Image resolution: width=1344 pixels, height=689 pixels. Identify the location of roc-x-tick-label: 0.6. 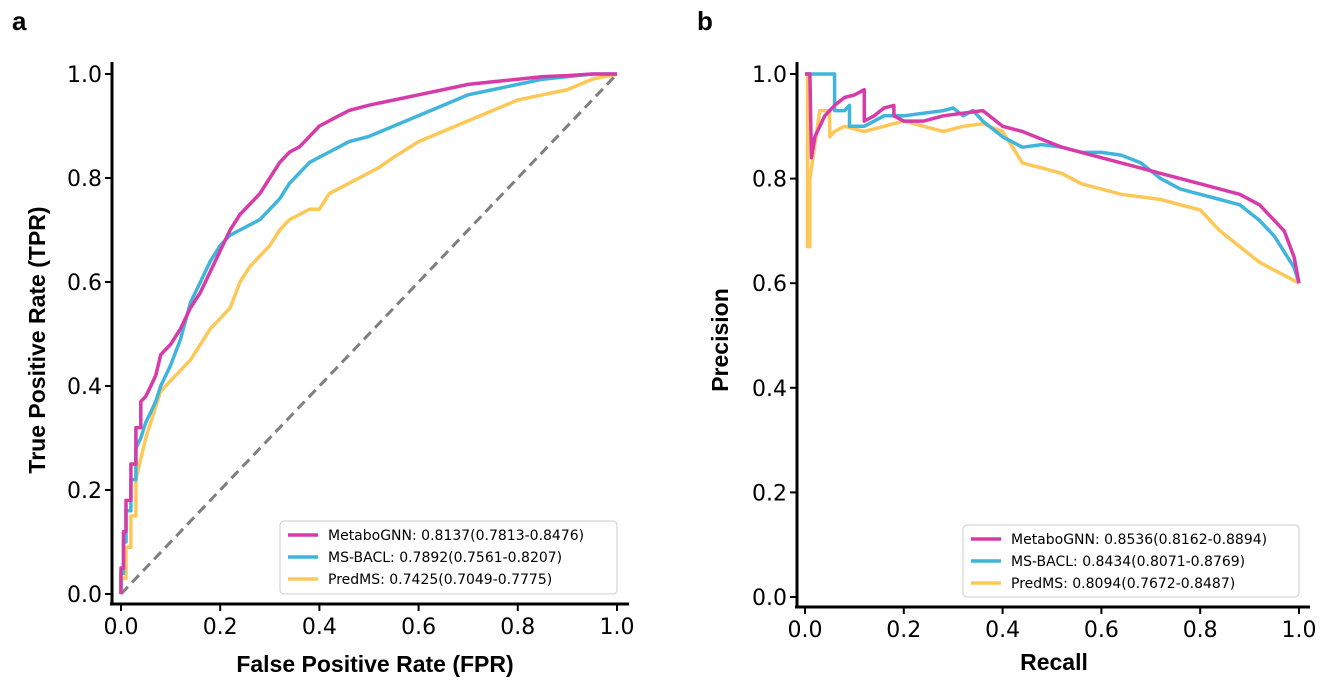
(418, 627).